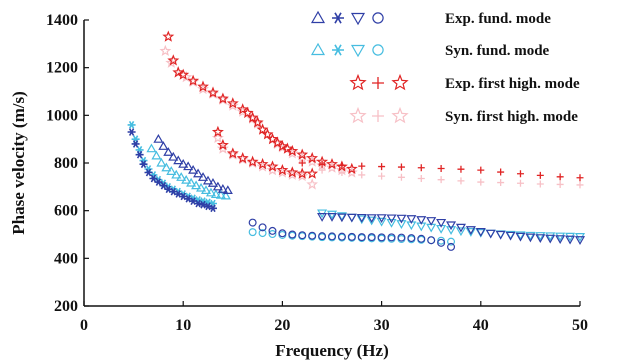  What do you see at coordinates (66, 163) in the screenshot?
I see `y-tick-label: 800` at bounding box center [66, 163].